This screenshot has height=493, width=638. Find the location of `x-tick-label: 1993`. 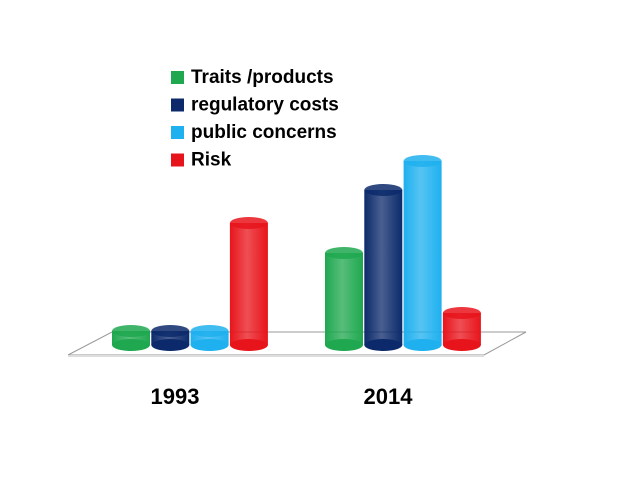

x-tick-label: 1993 is located at coordinates (175, 396).